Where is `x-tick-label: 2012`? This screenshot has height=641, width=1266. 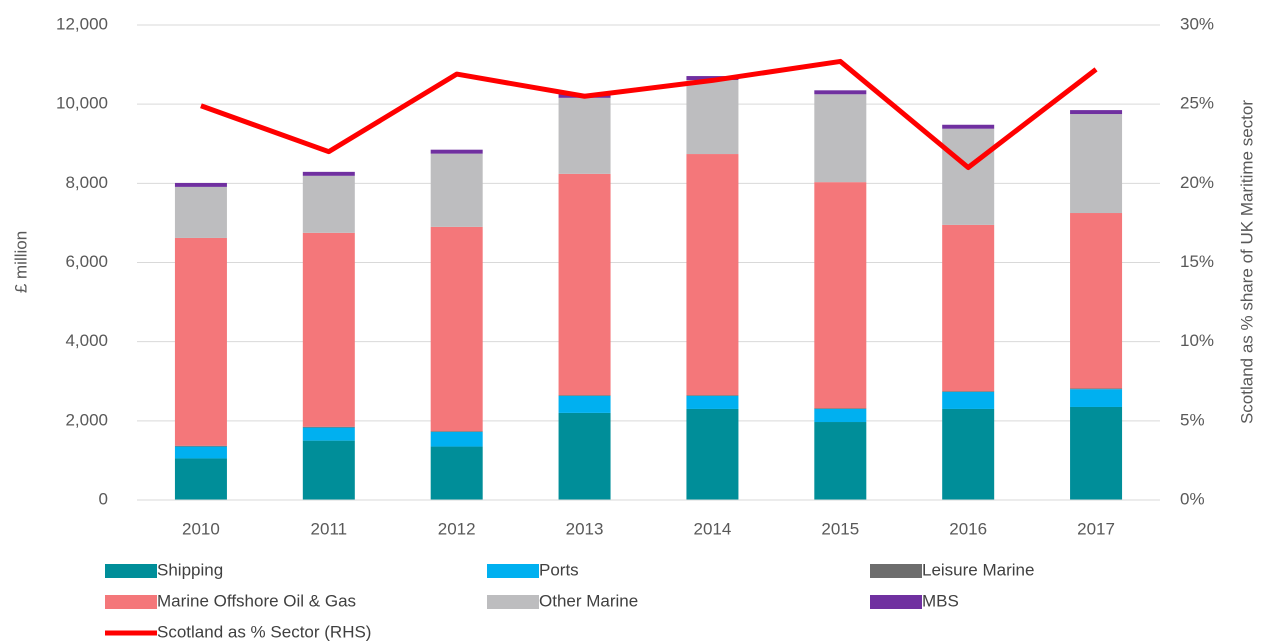
x-tick-label: 2012 is located at coordinates (457, 528).